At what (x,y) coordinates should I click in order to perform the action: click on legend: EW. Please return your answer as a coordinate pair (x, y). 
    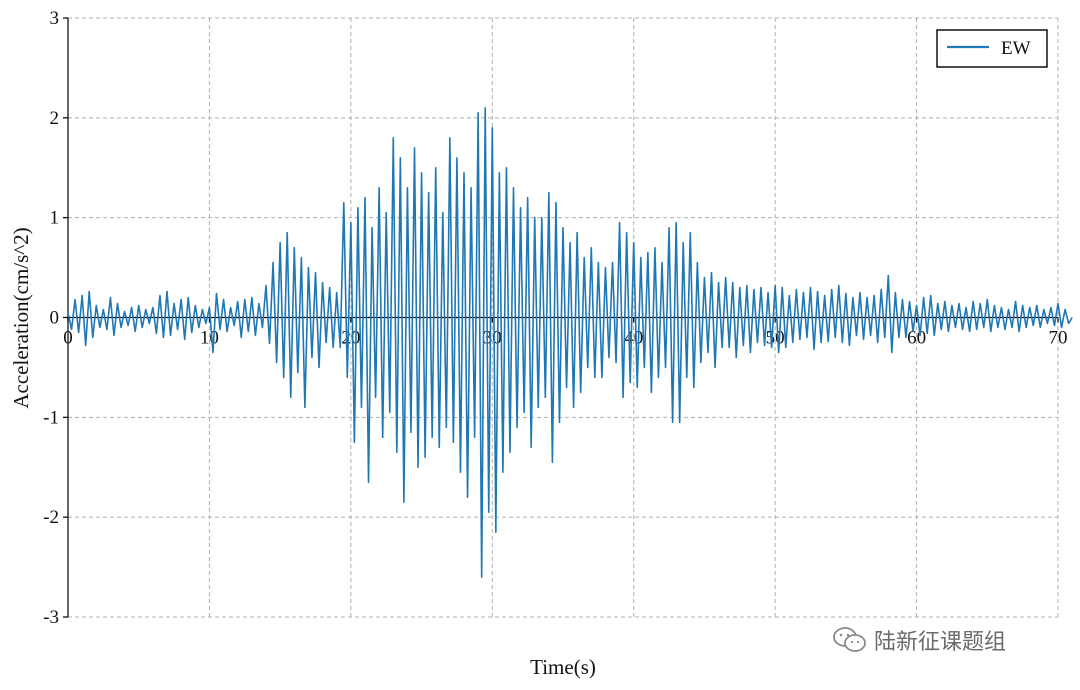
    Looking at the image, I should click on (992, 48).